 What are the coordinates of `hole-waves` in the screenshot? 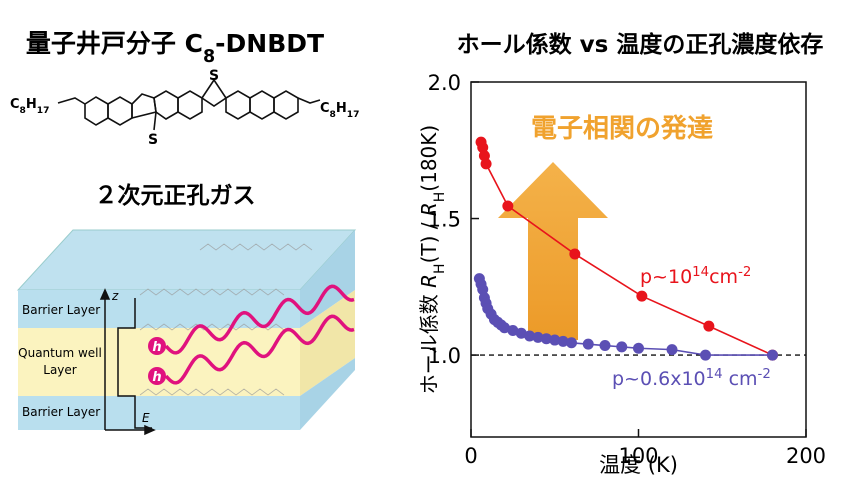 It's located at (259, 334).